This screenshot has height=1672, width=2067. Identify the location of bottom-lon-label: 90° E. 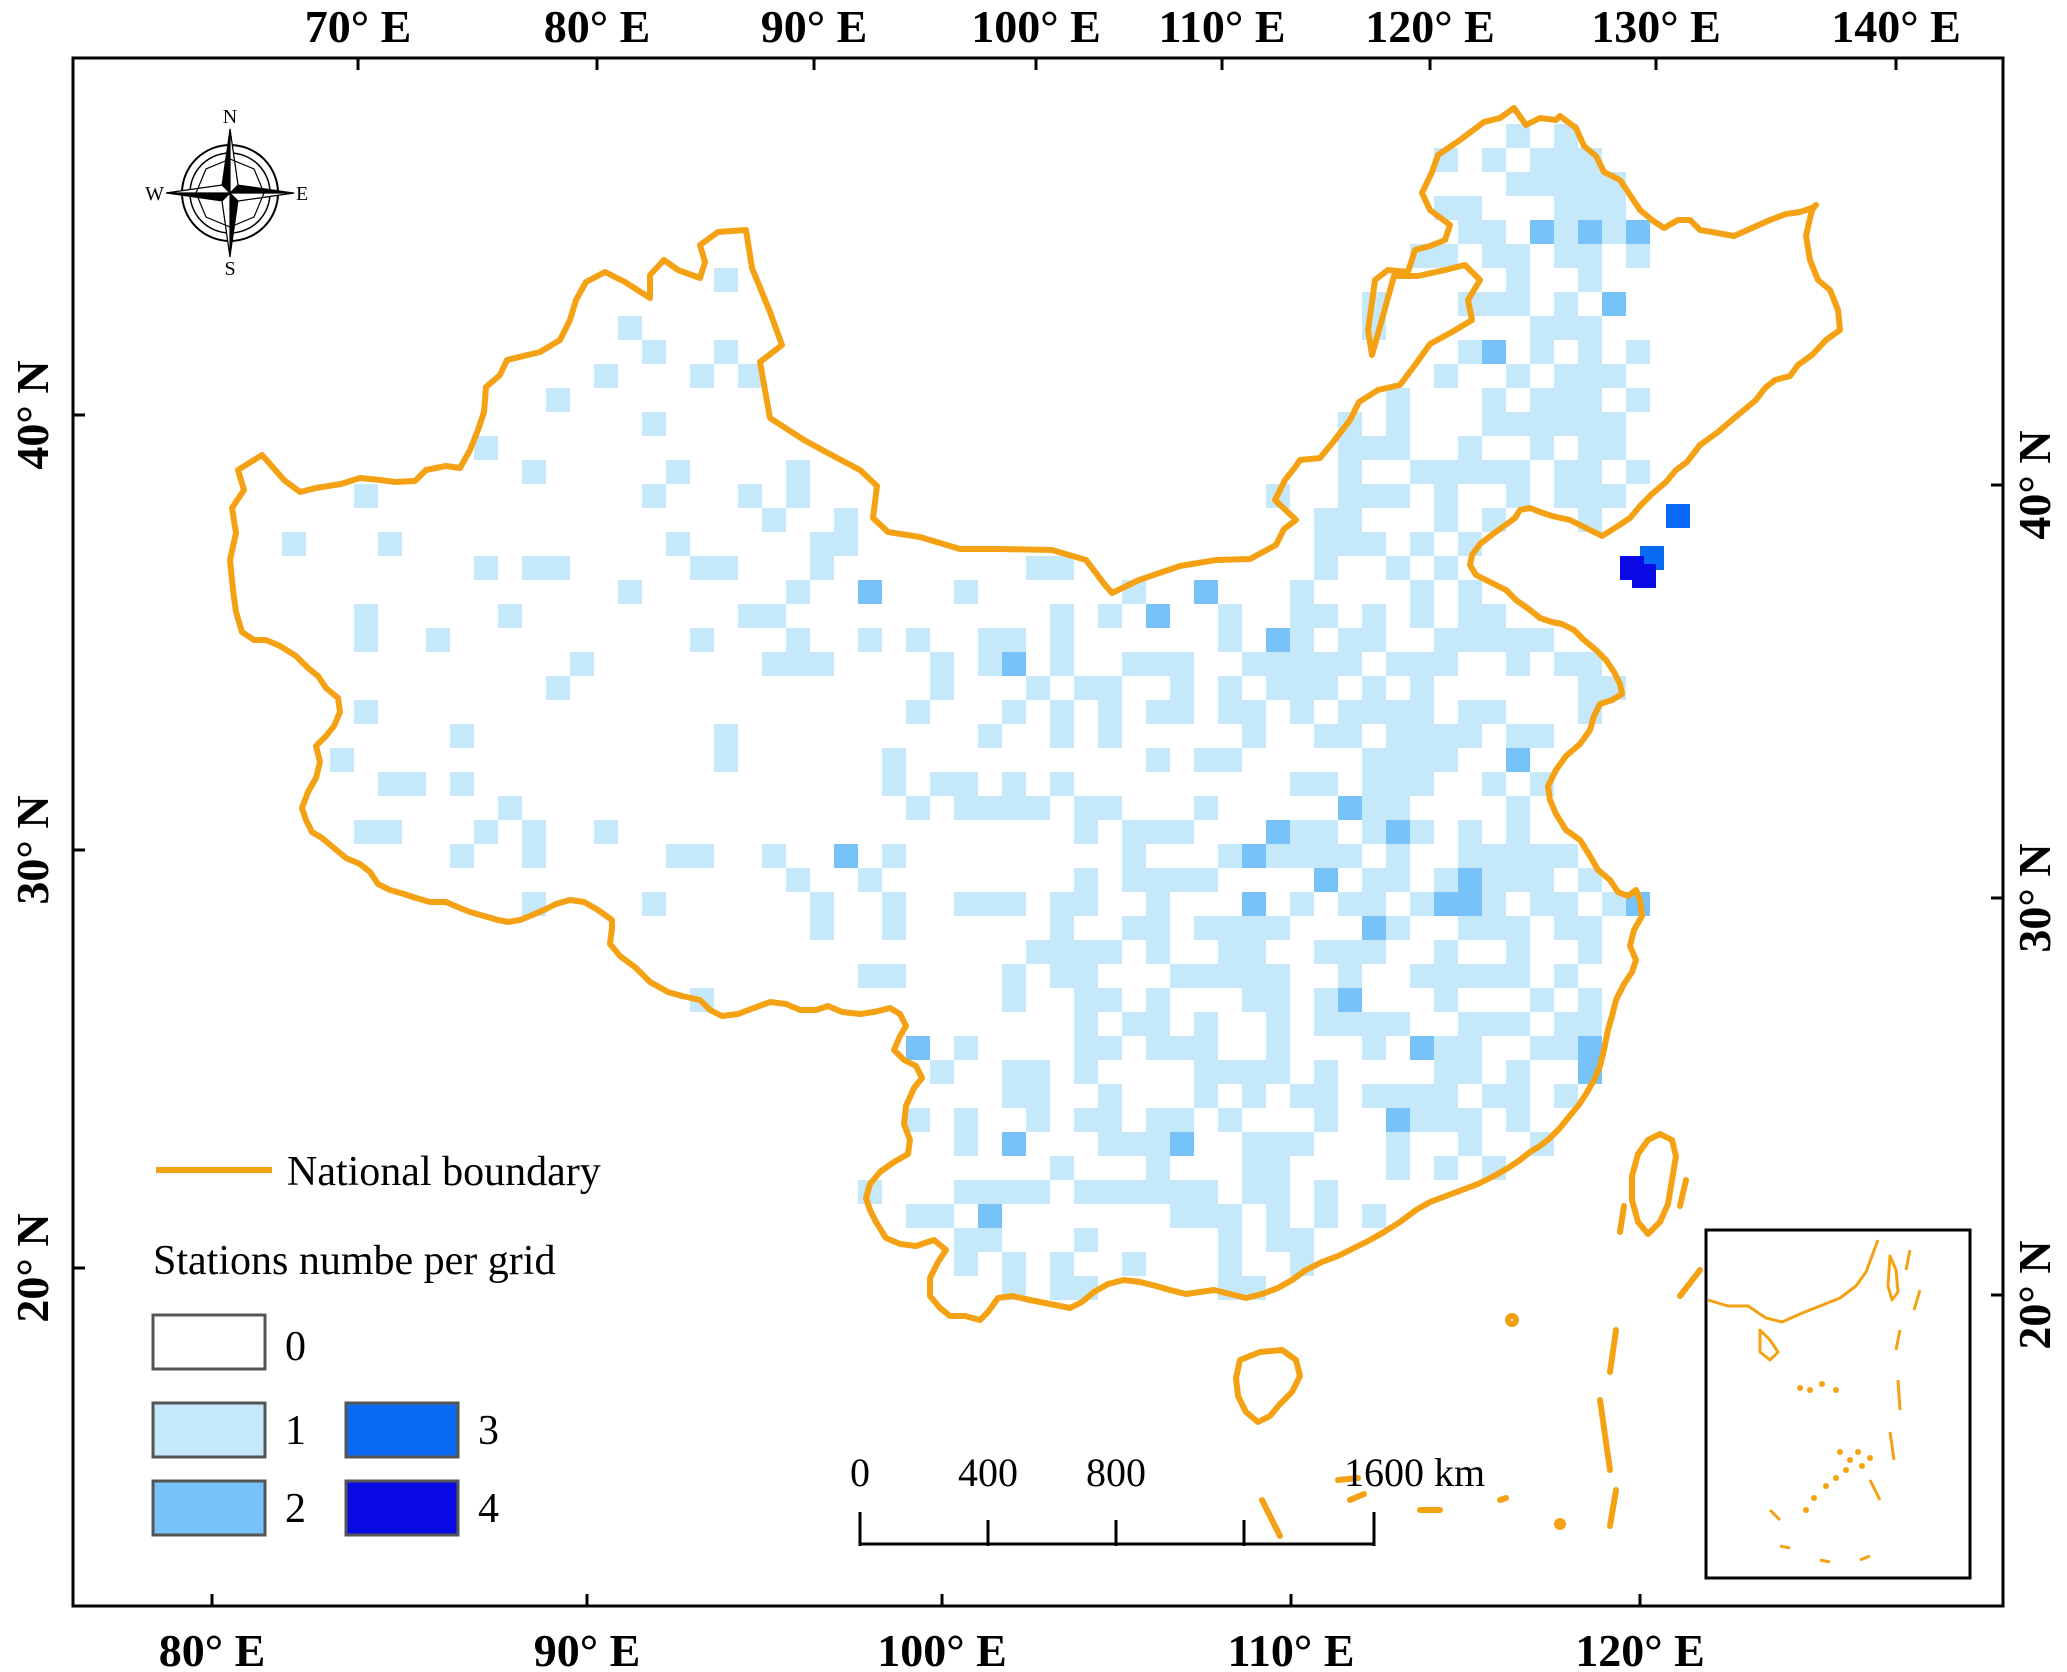
(587, 1648).